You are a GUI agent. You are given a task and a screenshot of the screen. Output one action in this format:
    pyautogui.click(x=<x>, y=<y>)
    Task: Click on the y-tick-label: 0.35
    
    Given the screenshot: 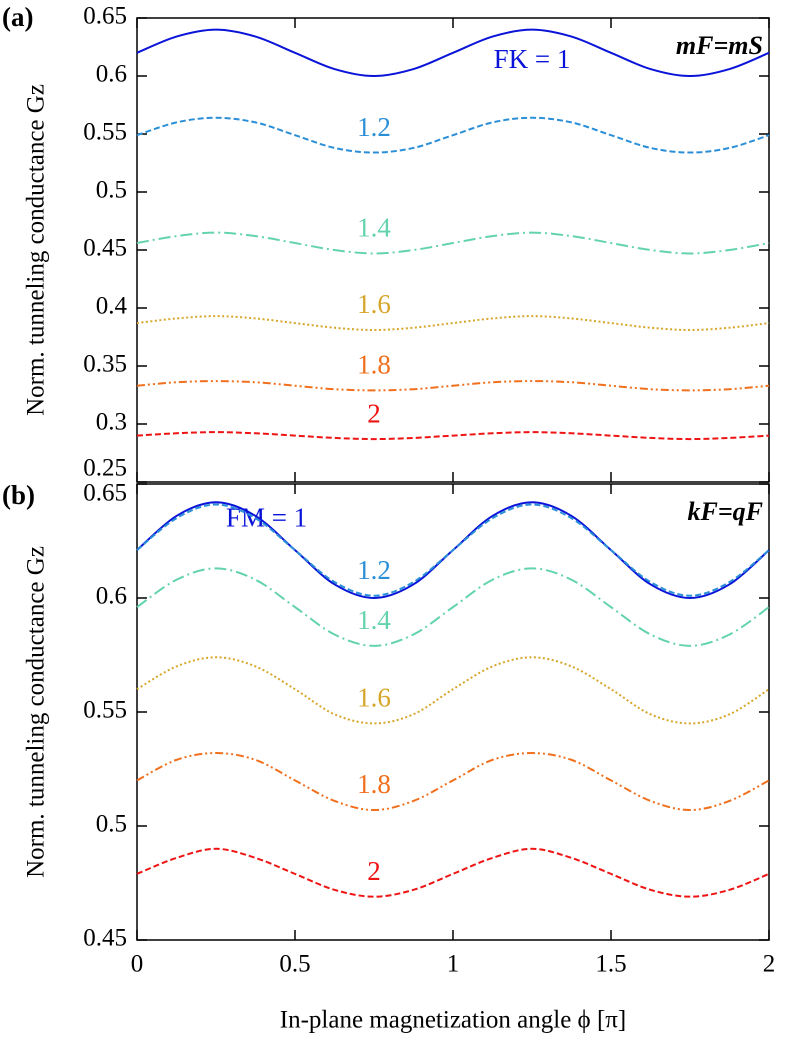 What is the action you would take?
    pyautogui.click(x=105, y=364)
    